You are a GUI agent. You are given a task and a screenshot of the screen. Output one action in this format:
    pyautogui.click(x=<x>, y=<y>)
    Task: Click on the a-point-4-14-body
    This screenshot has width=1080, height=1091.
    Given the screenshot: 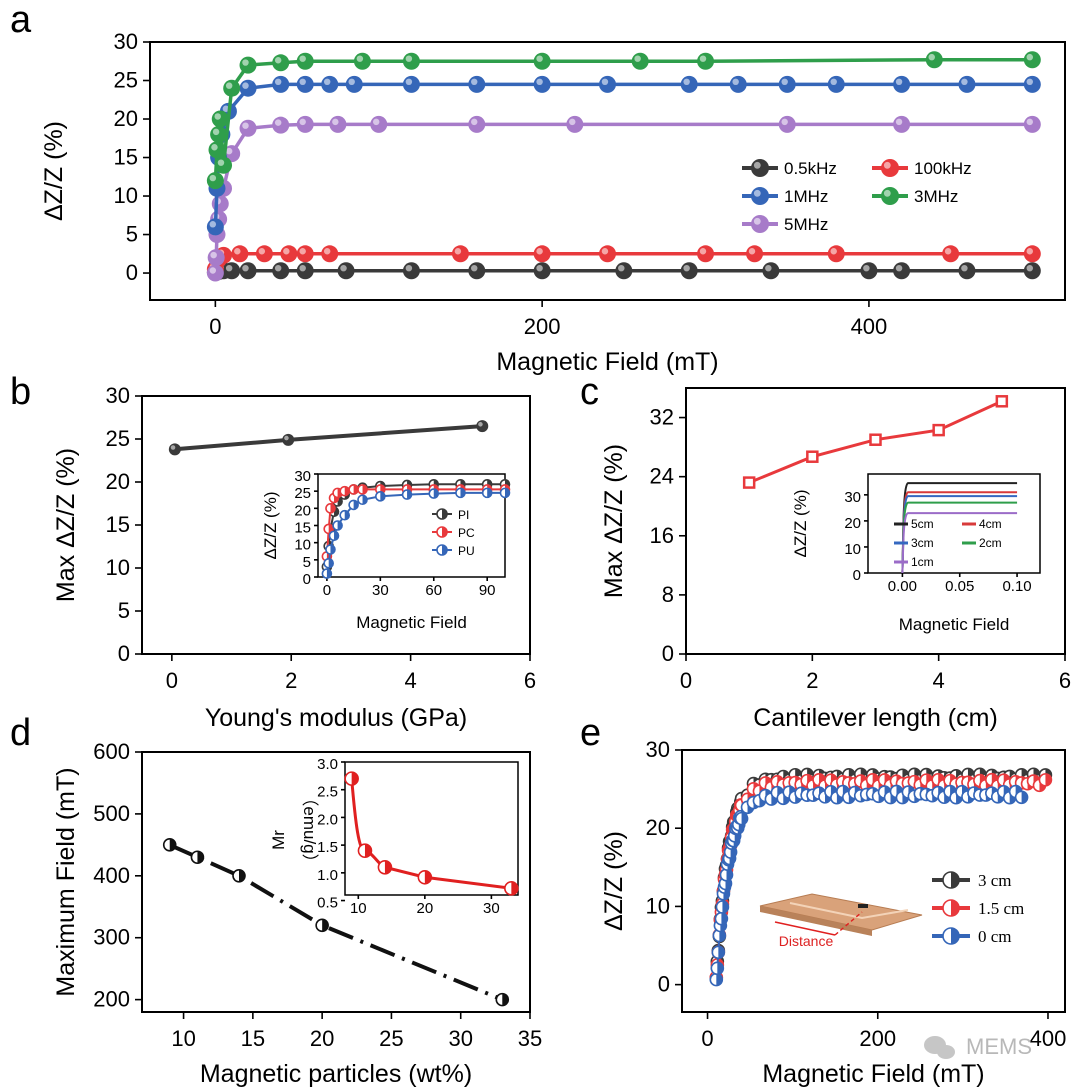 What is the action you would take?
    pyautogui.click(x=787, y=124)
    